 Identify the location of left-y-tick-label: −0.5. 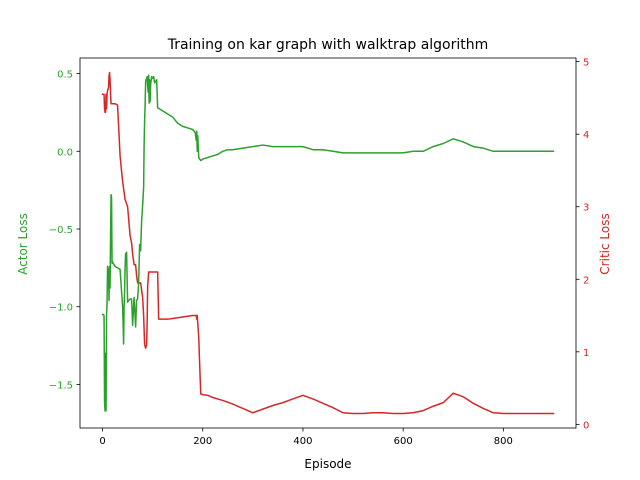
(61, 230).